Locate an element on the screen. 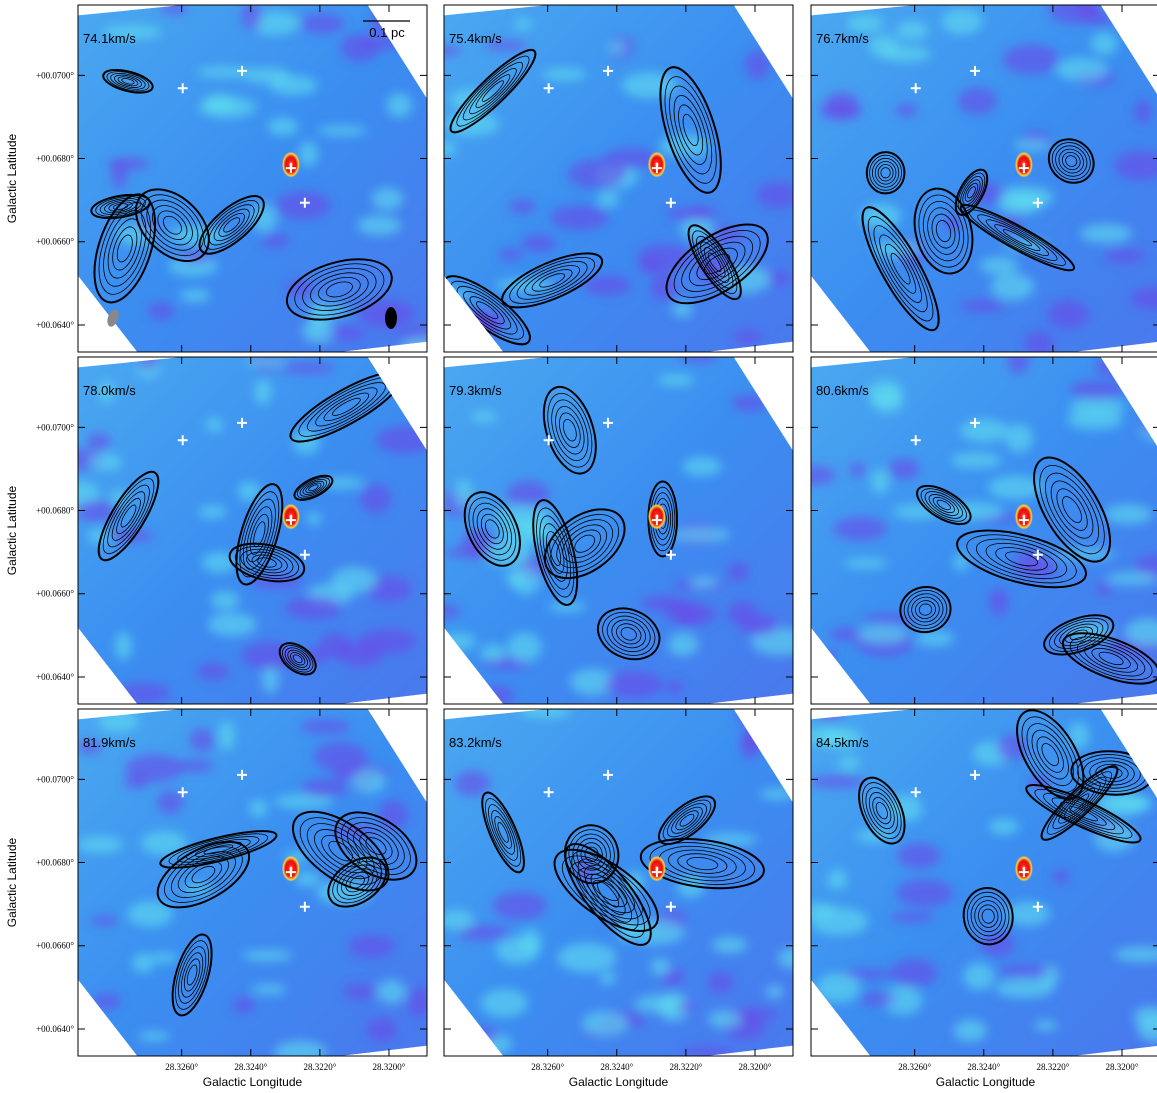 The height and width of the screenshot is (1093, 1157). panel: 76.7km/s is located at coordinates (983, 178).